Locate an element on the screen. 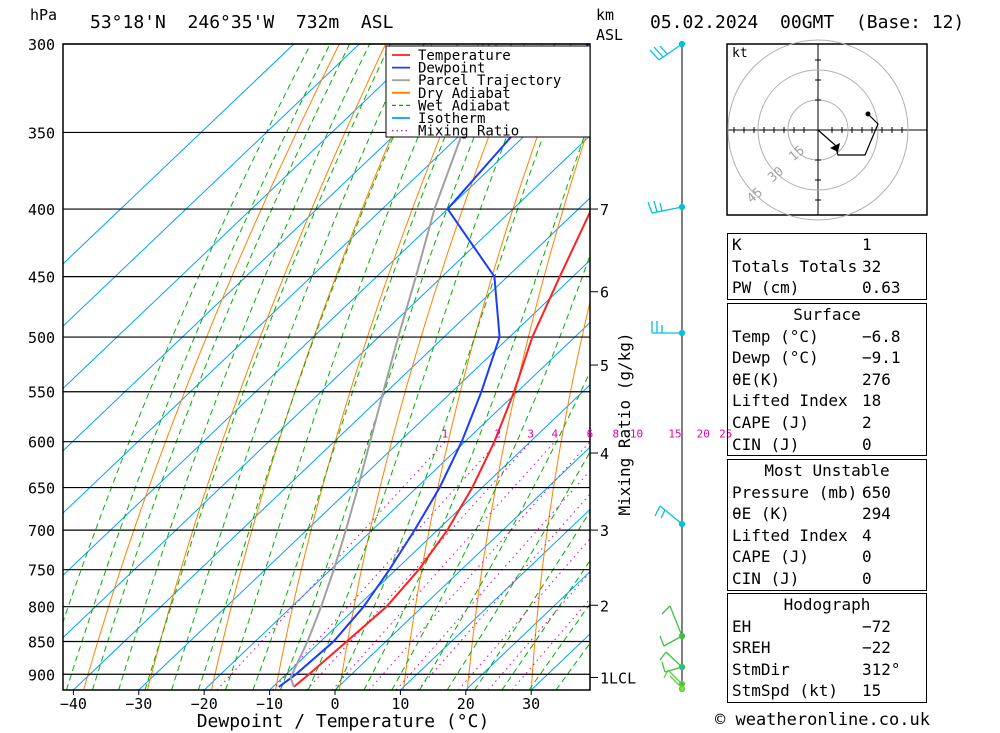  mixing-ratio-label: 3 is located at coordinates (530, 434).